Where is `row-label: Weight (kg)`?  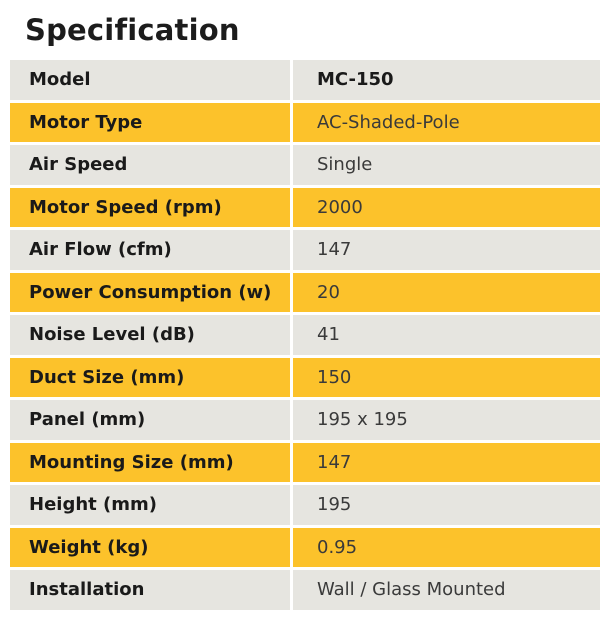 row-label: Weight (kg) is located at coordinates (151, 547).